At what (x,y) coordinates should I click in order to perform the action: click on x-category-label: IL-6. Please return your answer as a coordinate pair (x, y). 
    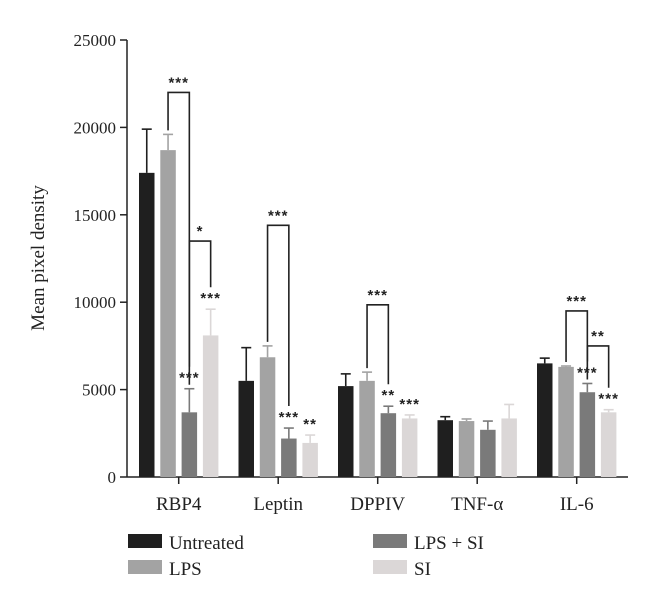
    Looking at the image, I should click on (577, 504).